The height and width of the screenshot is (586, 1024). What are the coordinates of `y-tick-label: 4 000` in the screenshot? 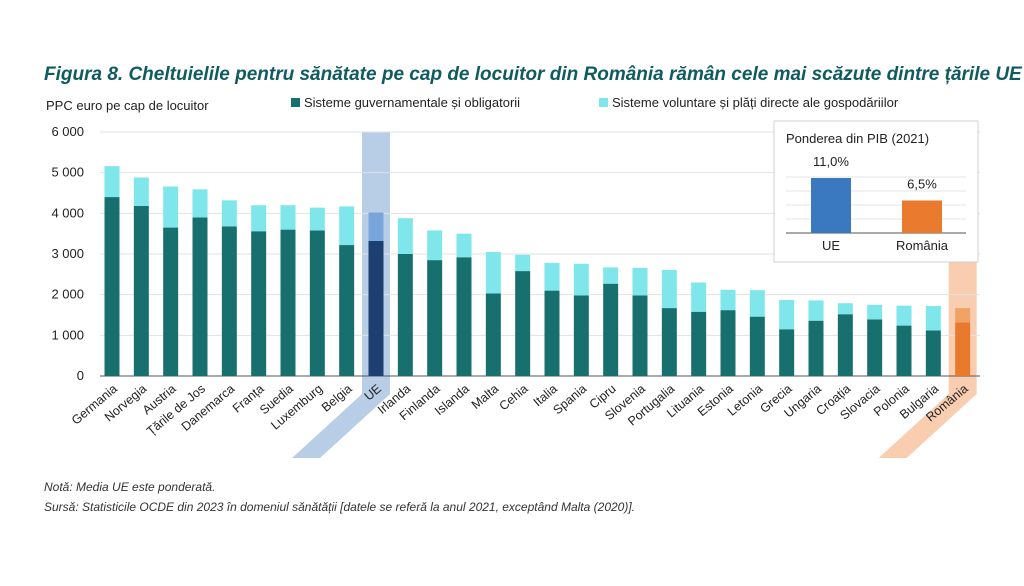 It's located at (67, 212).